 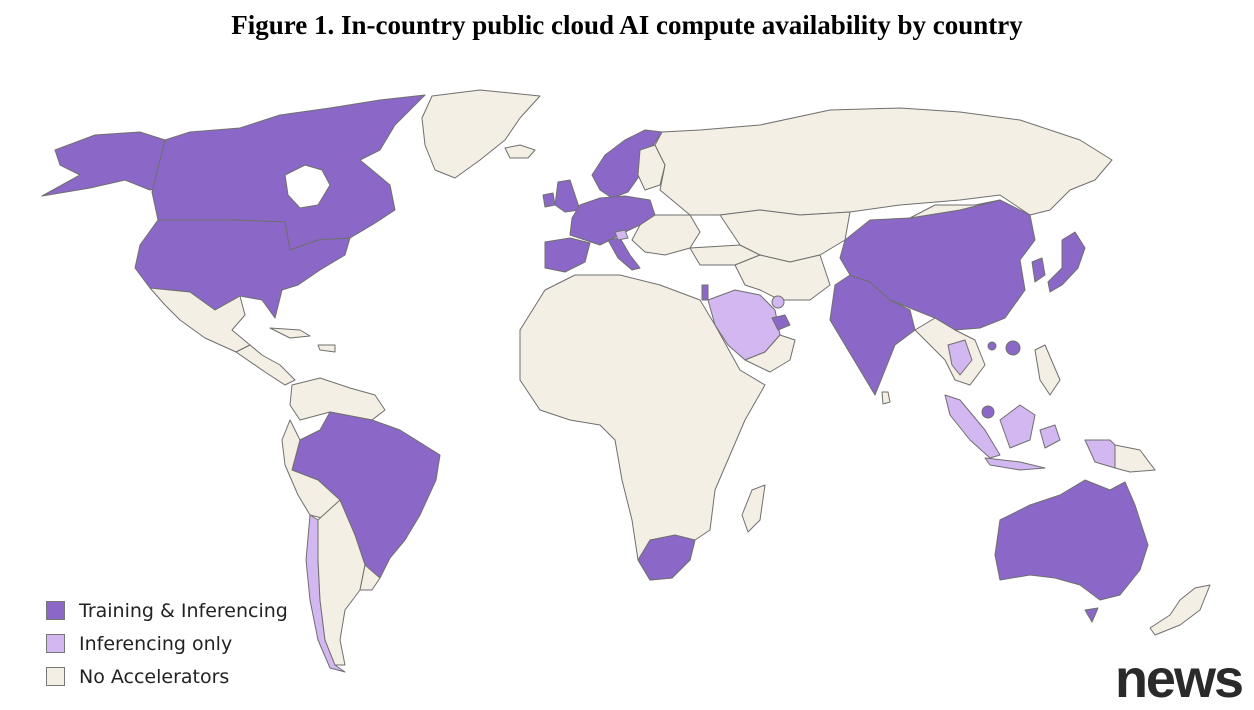 What do you see at coordinates (955, 209) in the screenshot?
I see `mongolia` at bounding box center [955, 209].